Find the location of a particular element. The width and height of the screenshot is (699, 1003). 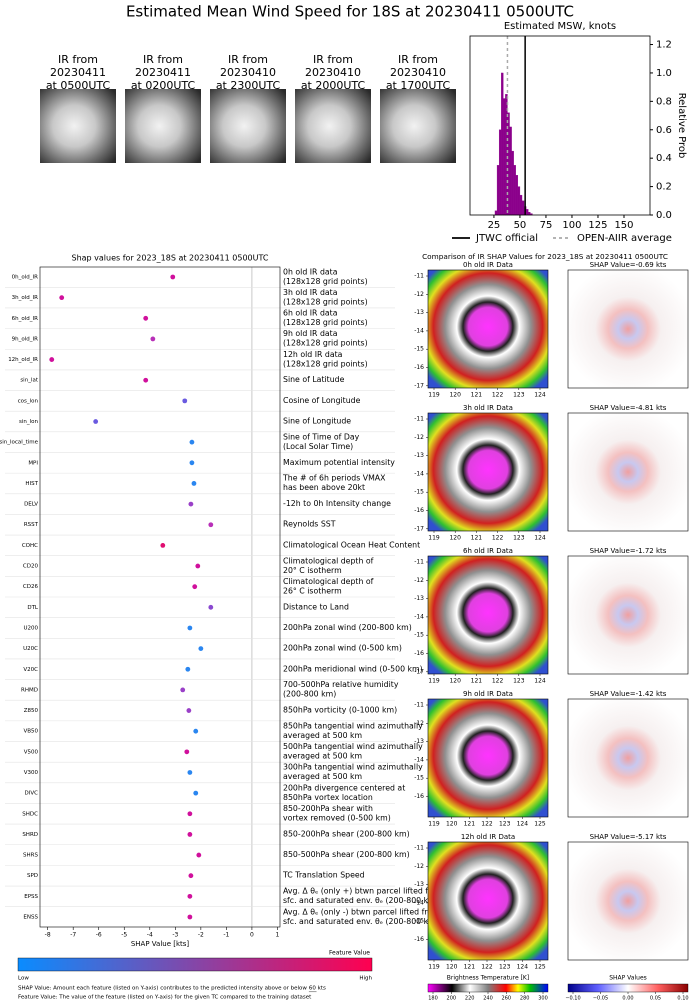

y-tick-label: -17 is located at coordinates (419, 385).